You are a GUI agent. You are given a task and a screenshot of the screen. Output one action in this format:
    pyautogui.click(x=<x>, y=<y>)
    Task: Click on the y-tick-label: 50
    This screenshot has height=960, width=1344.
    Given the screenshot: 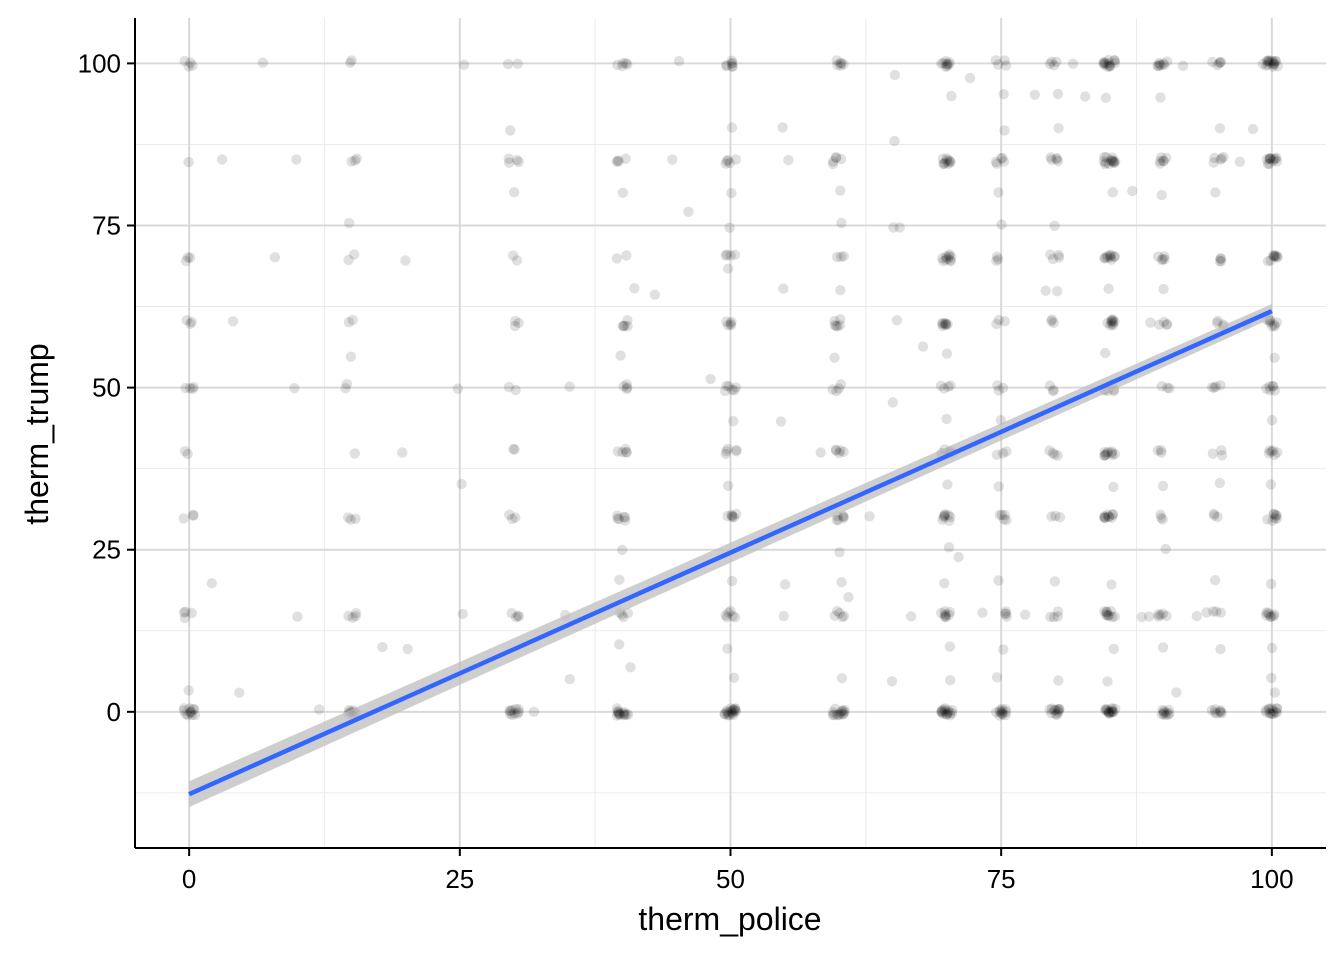 What is the action you would take?
    pyautogui.click(x=106, y=388)
    